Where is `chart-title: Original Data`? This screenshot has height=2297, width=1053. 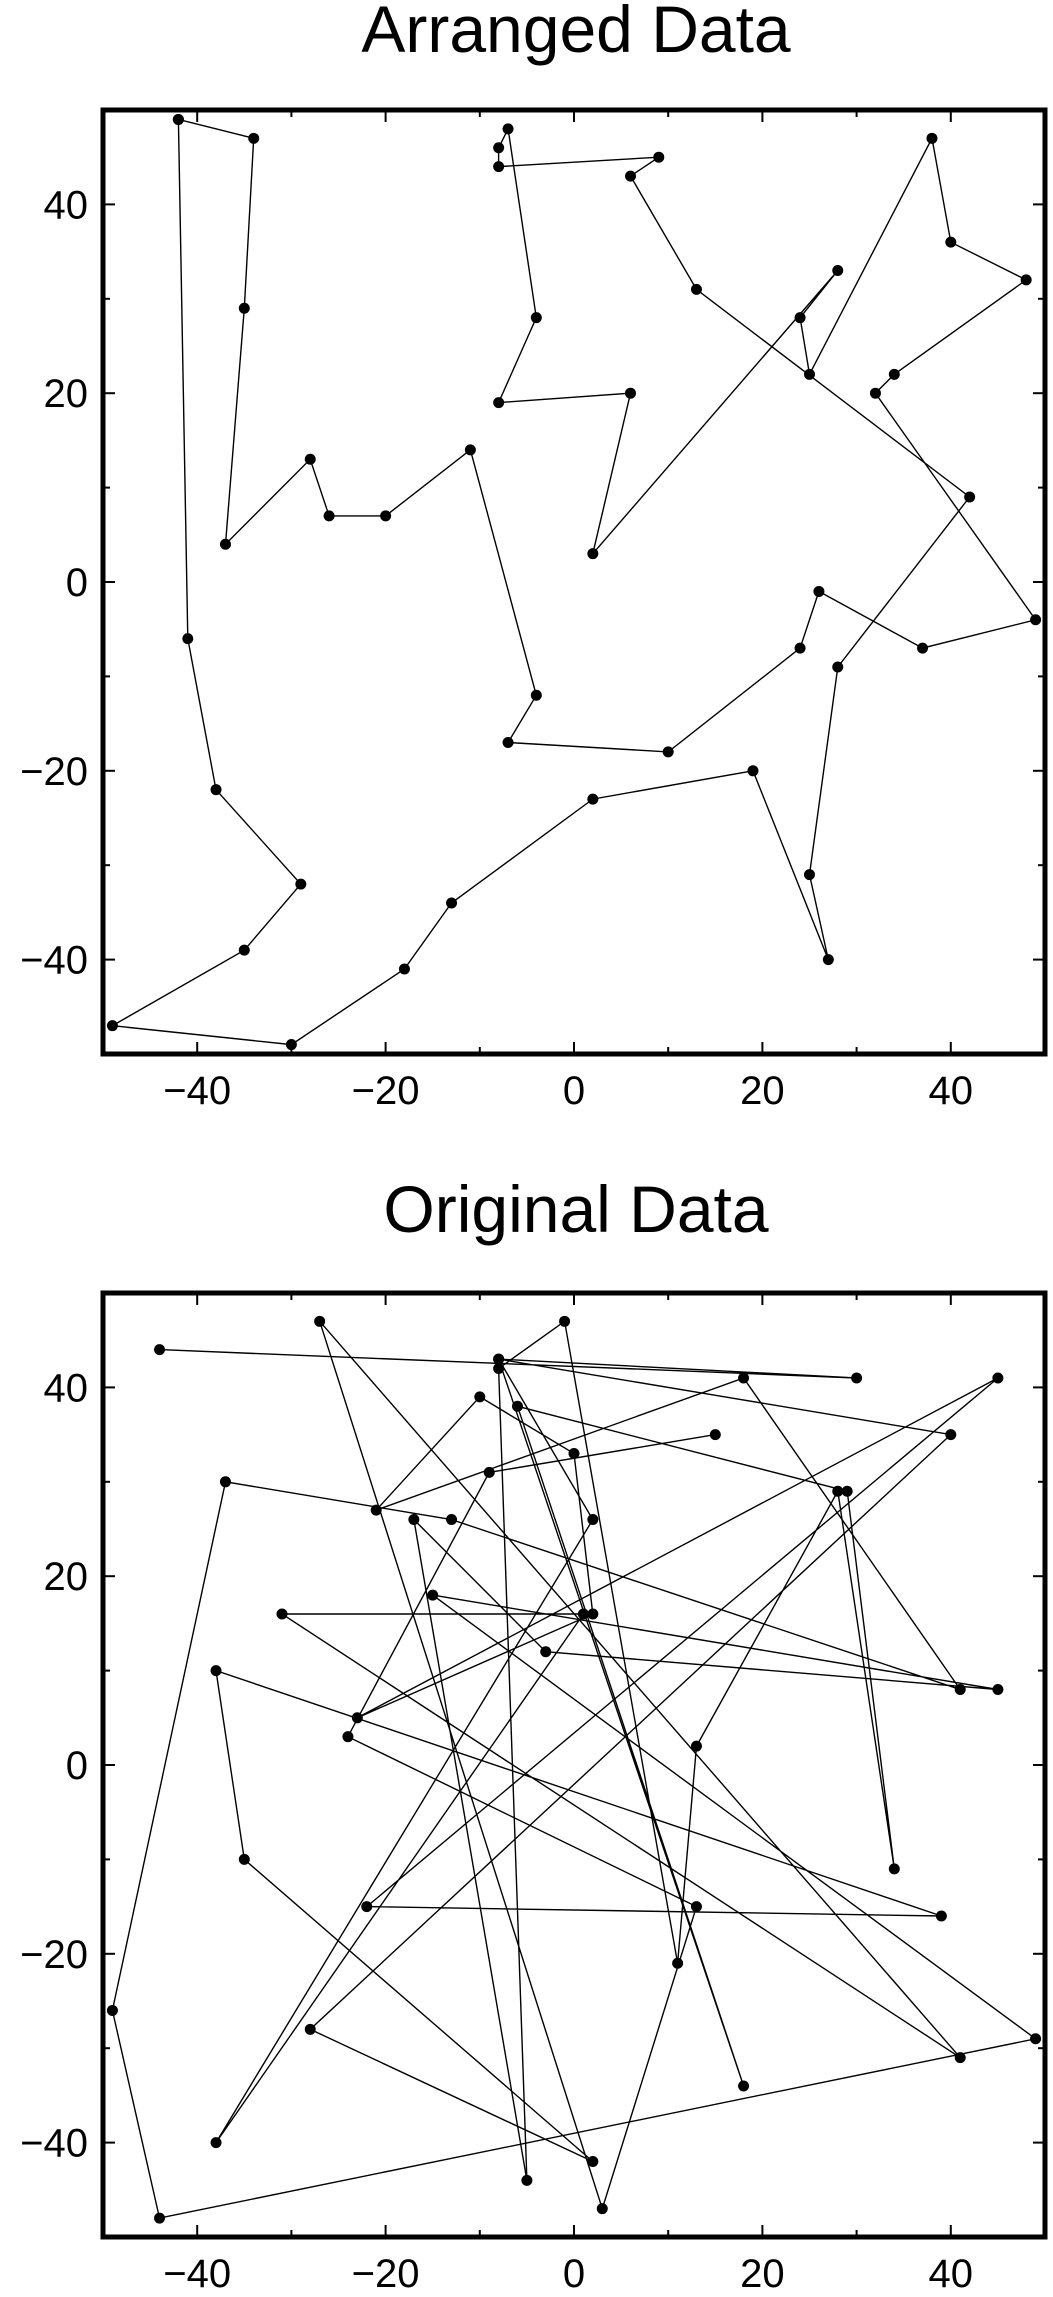
chart-title: Original Data is located at coordinates (575, 1209).